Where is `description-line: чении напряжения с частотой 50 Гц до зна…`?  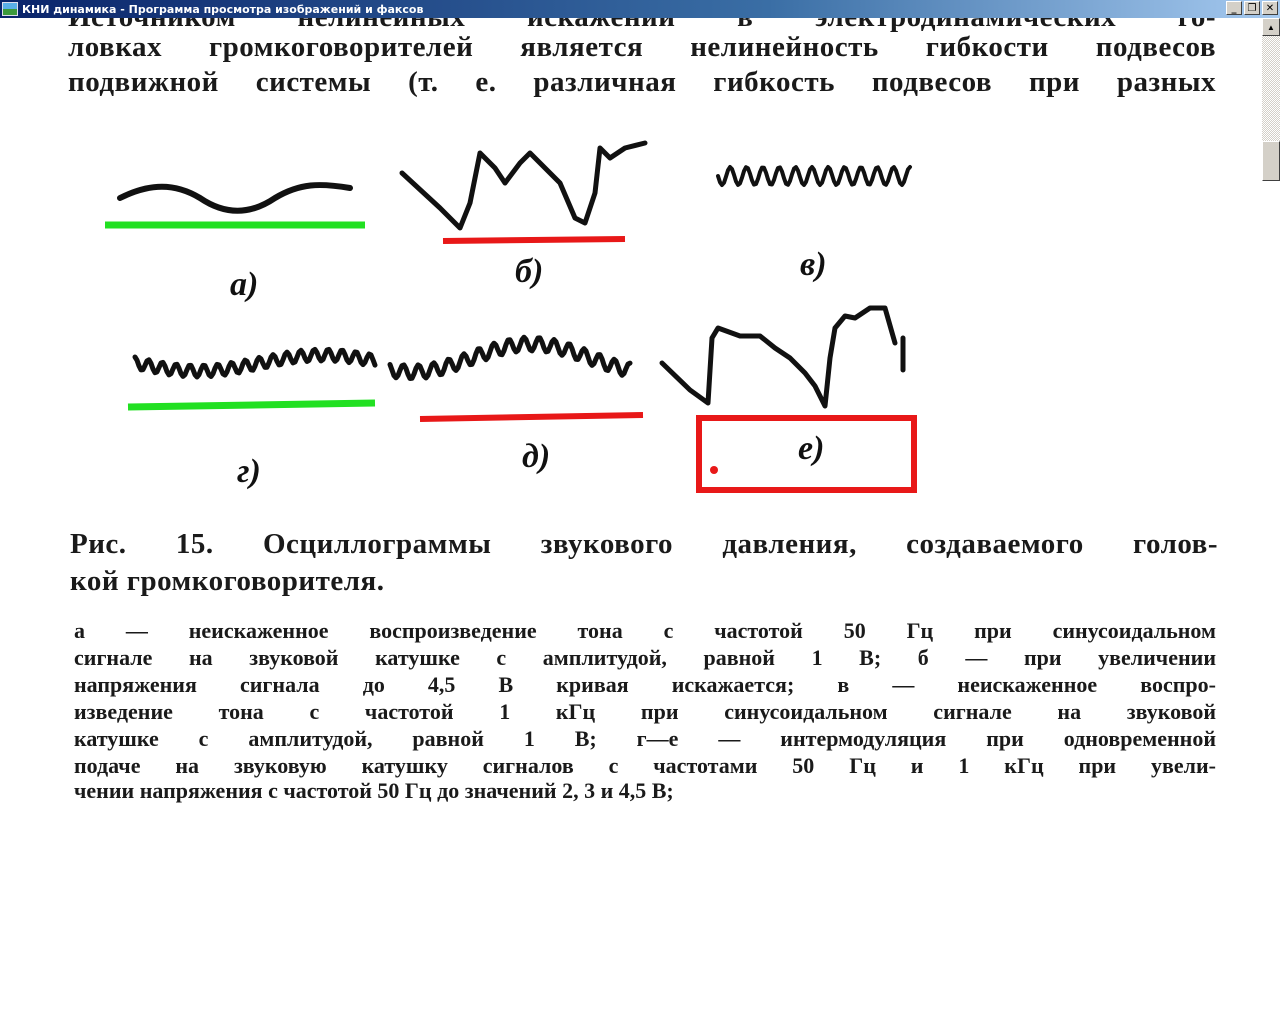
description-line: чении напряжения с частотой 50 Гц до зна… is located at coordinates (374, 790).